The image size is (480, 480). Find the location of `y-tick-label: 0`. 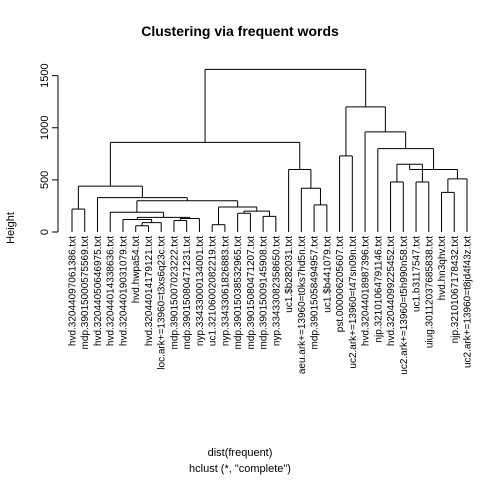

y-tick-label: 0 is located at coordinates (45, 232).